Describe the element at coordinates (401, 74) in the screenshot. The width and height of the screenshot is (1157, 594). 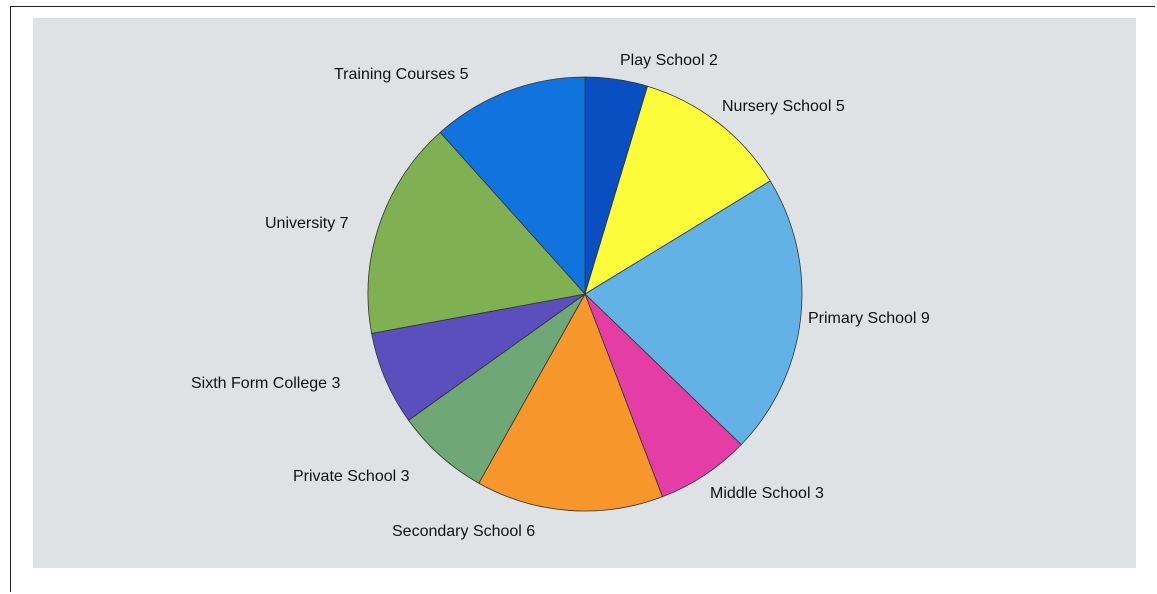
I see `pie-label-training-courses: Training Courses 5` at that location.